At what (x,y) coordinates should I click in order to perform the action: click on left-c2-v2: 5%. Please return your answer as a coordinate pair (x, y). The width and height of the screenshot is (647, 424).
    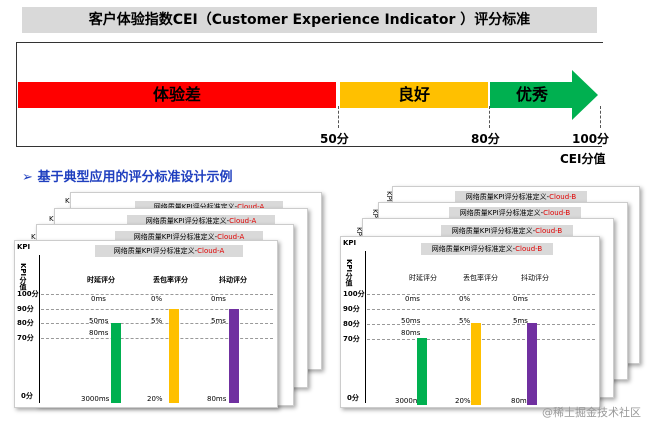
    Looking at the image, I should click on (157, 321).